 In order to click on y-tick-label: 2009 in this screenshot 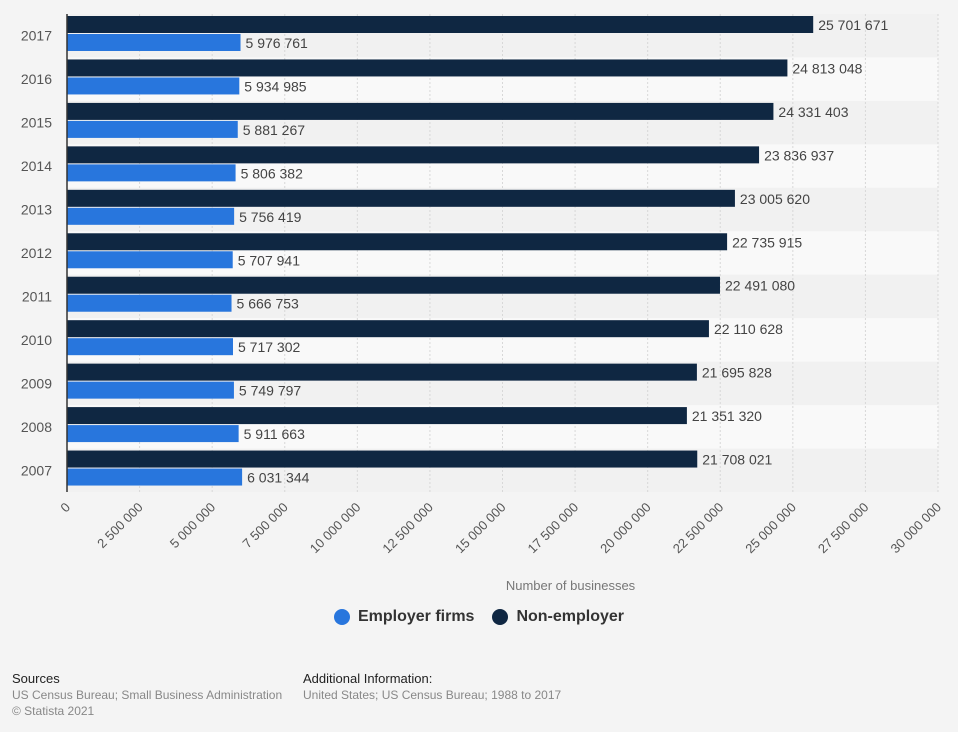, I will do `click(36, 383)`.